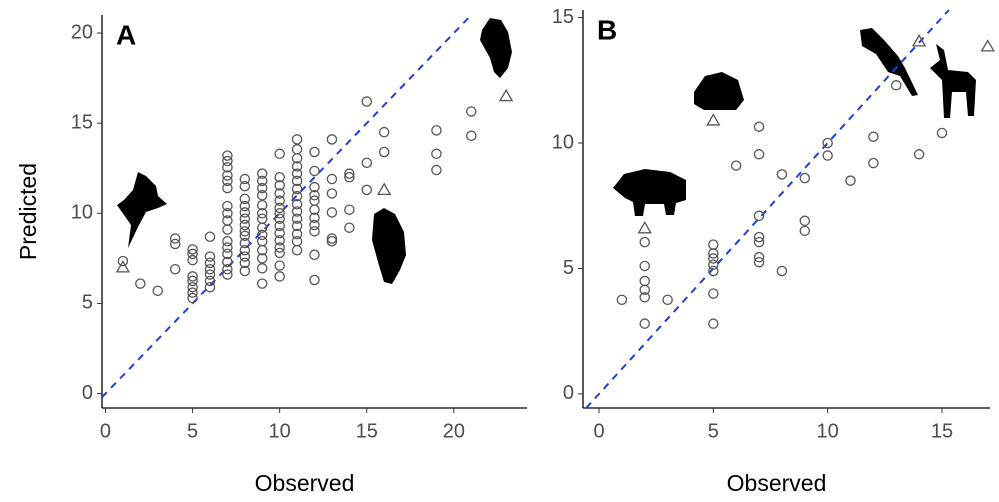 This screenshot has height=502, width=999. I want to click on y-axis-title: Predicted, so click(28, 211).